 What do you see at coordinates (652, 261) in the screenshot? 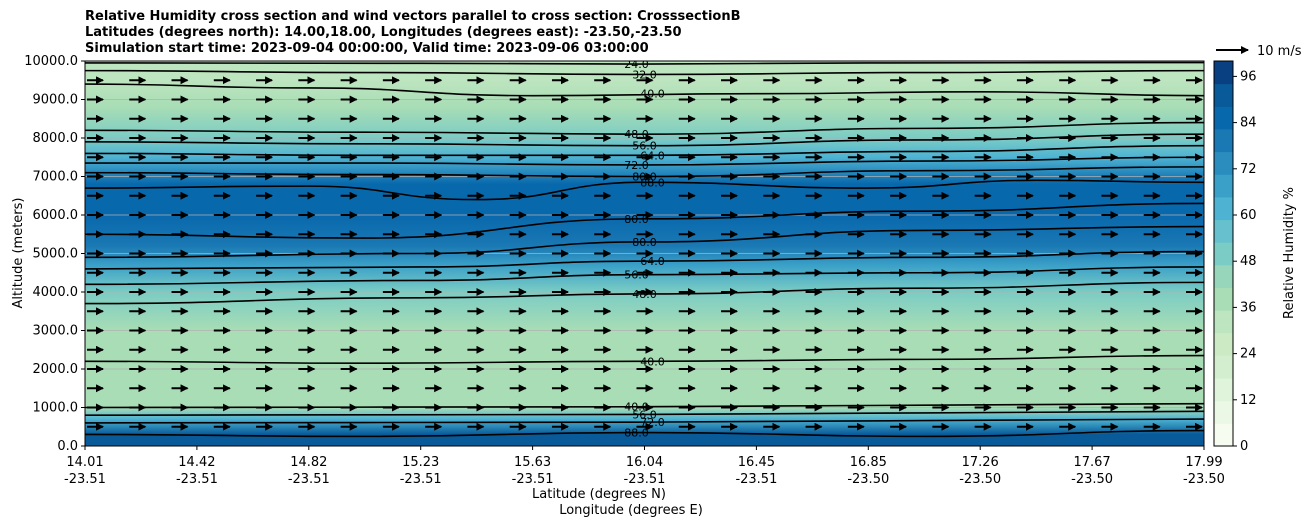
I see `contour-label: 64.0` at bounding box center [652, 261].